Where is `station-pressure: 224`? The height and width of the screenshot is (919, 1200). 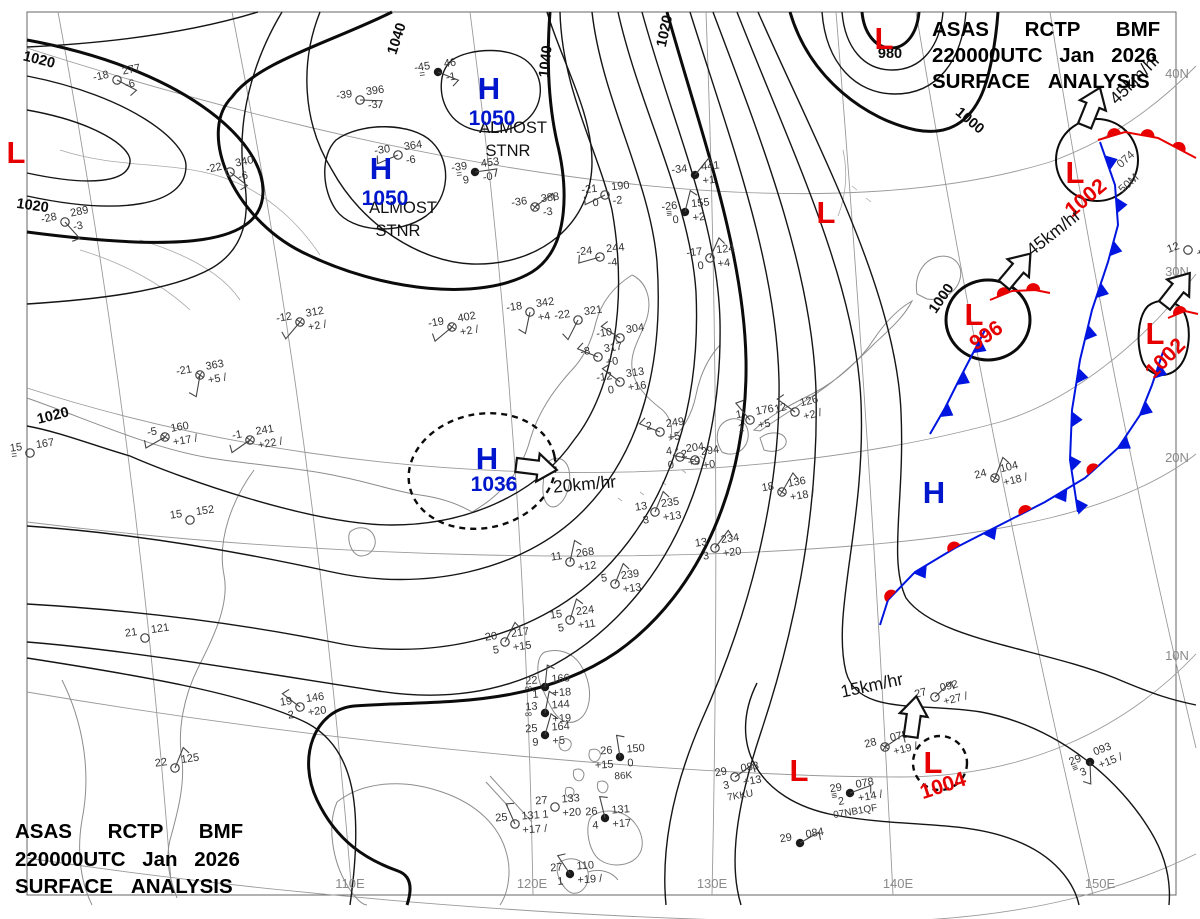
station-pressure: 224 is located at coordinates (585, 611).